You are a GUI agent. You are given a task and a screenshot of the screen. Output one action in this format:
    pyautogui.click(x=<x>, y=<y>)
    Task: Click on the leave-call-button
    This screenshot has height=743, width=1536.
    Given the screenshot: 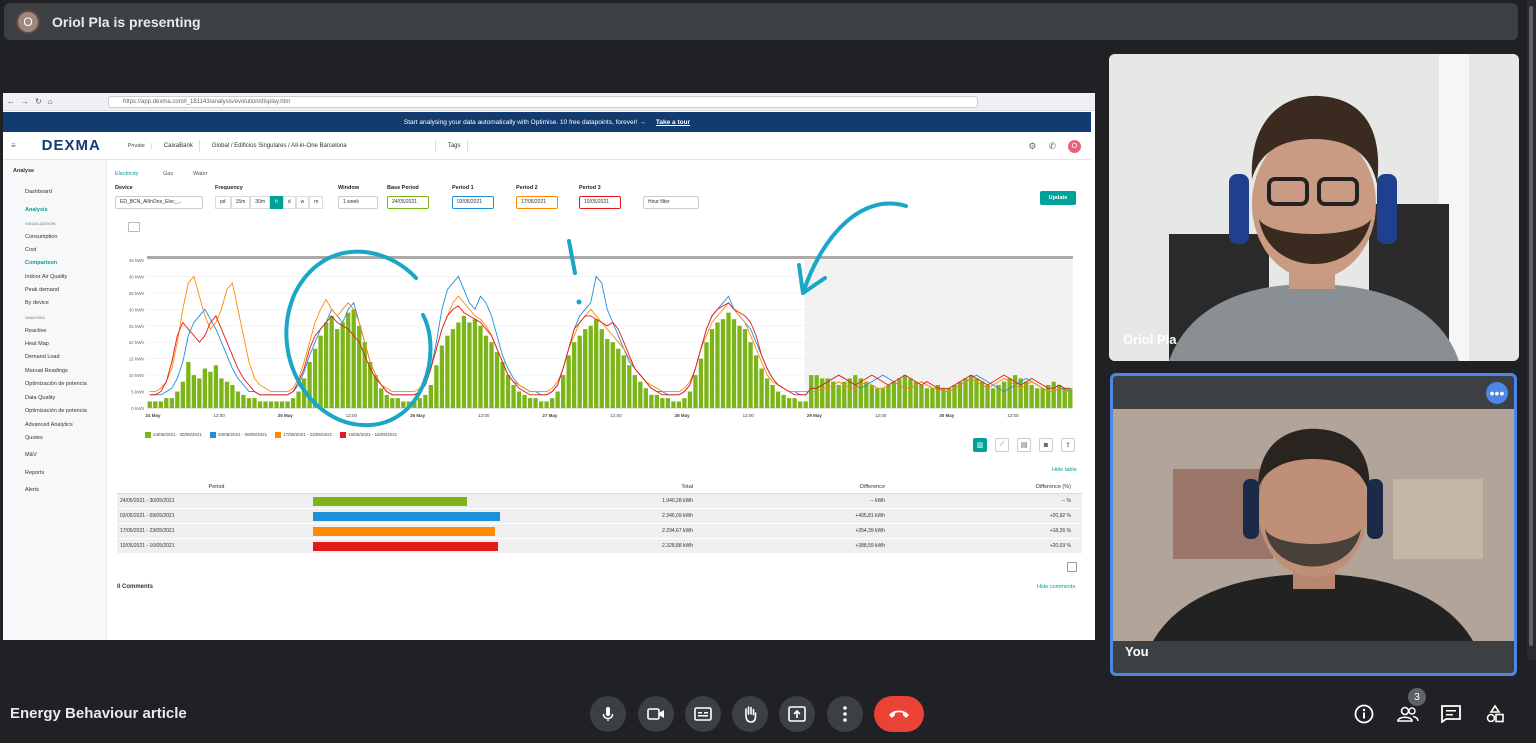 What is the action you would take?
    pyautogui.click(x=899, y=714)
    